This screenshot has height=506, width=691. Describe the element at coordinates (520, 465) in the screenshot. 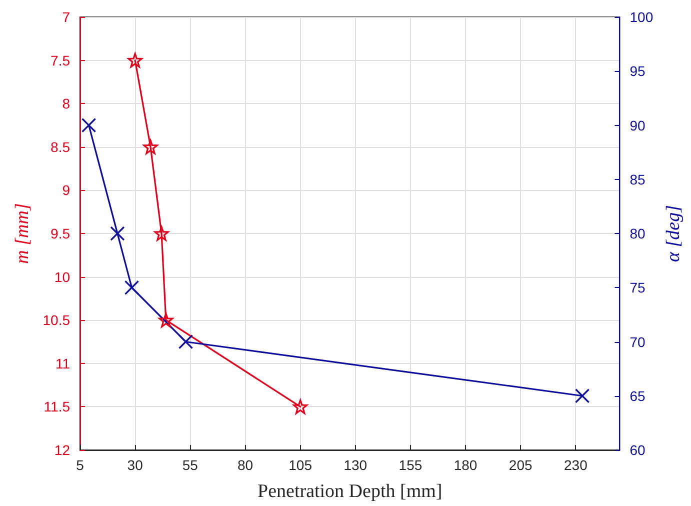

I see `x-tick-label: 205` at that location.